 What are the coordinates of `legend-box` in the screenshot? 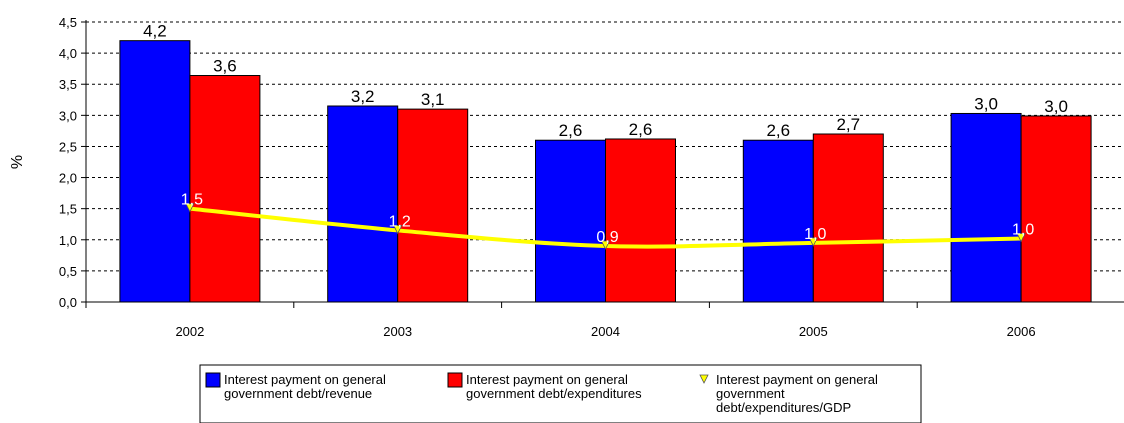 It's located at (560, 393).